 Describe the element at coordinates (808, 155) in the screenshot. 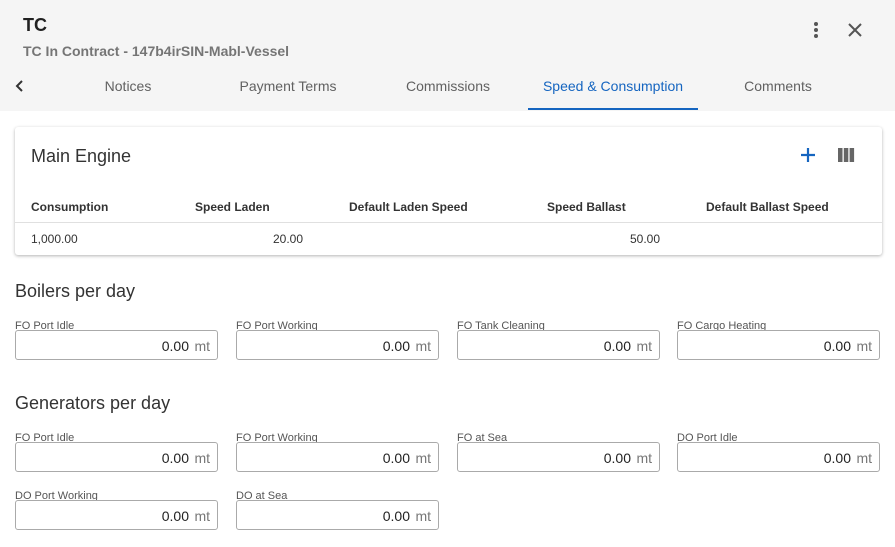

I see `add-button` at that location.